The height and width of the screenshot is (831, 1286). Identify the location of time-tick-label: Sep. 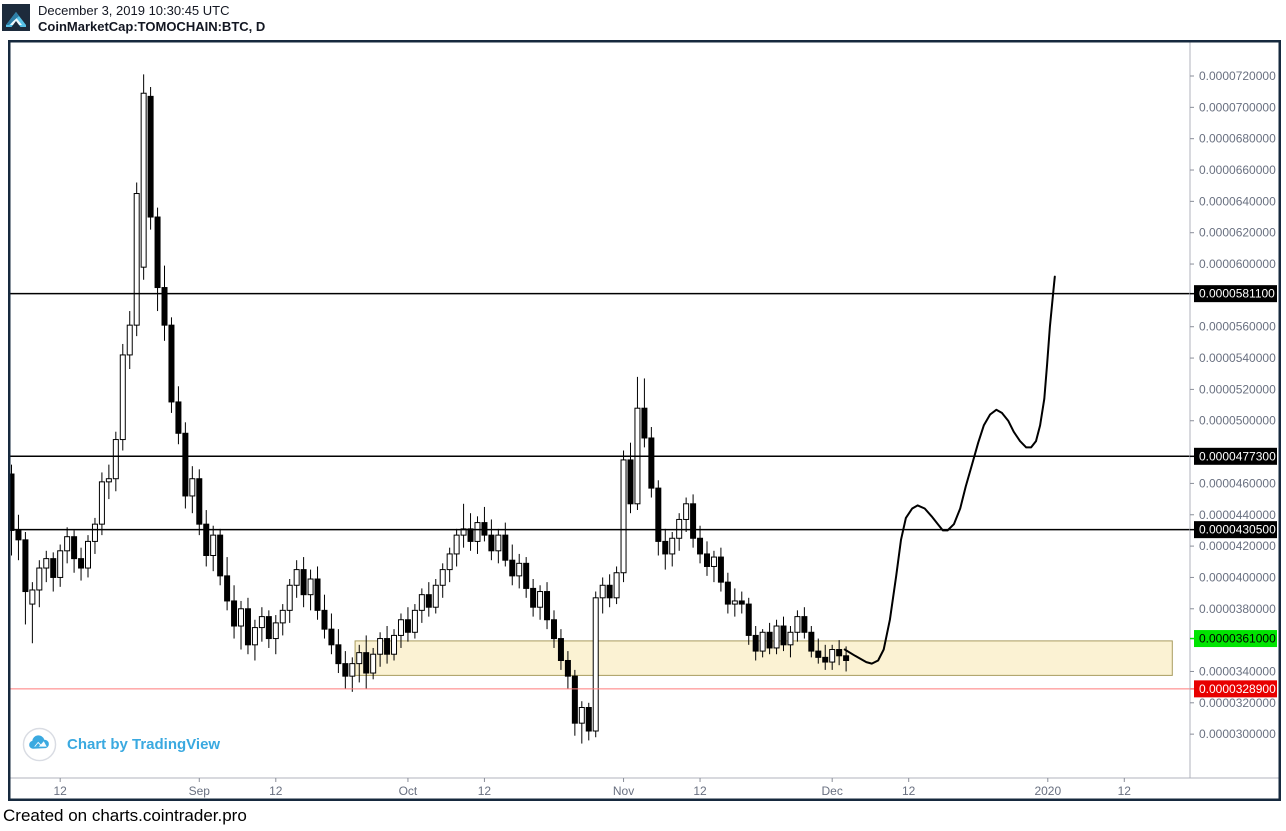
(200, 791).